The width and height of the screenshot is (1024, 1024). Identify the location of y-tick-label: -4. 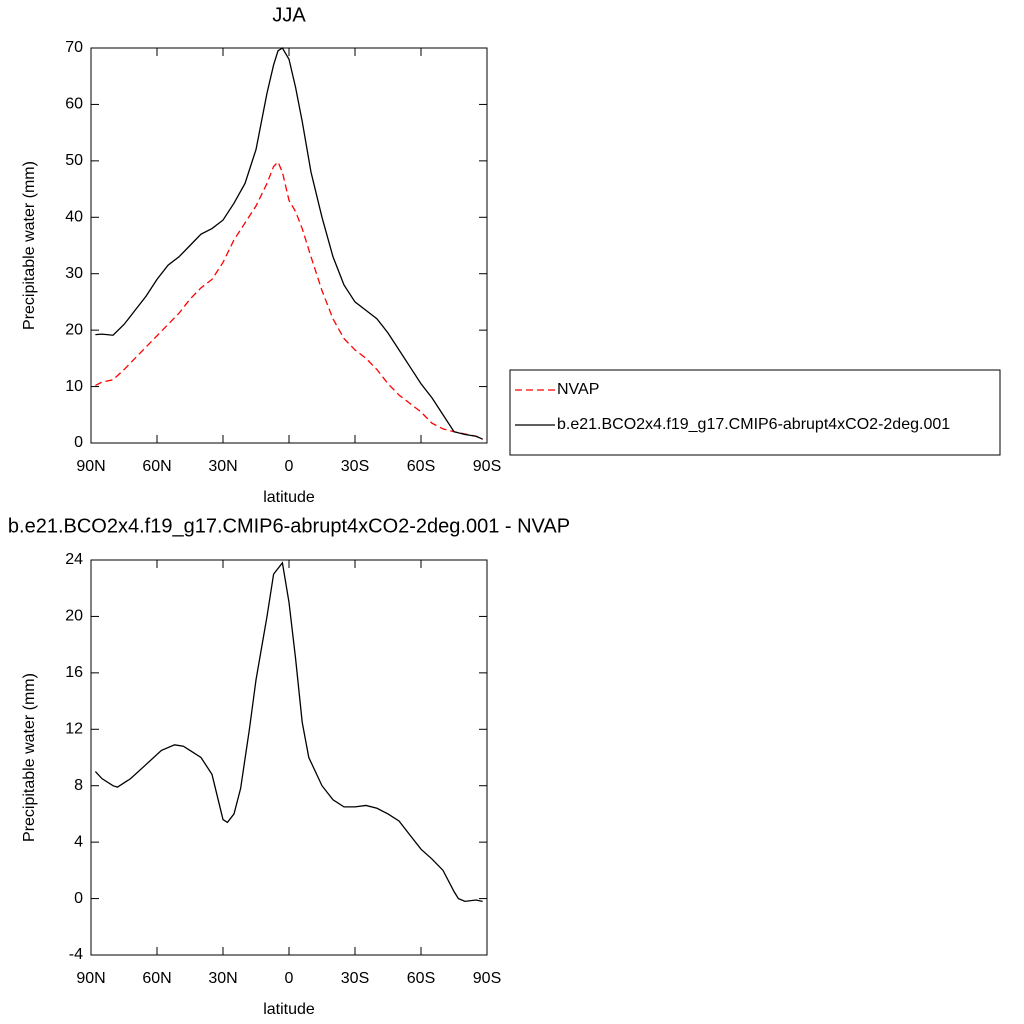
(76, 954).